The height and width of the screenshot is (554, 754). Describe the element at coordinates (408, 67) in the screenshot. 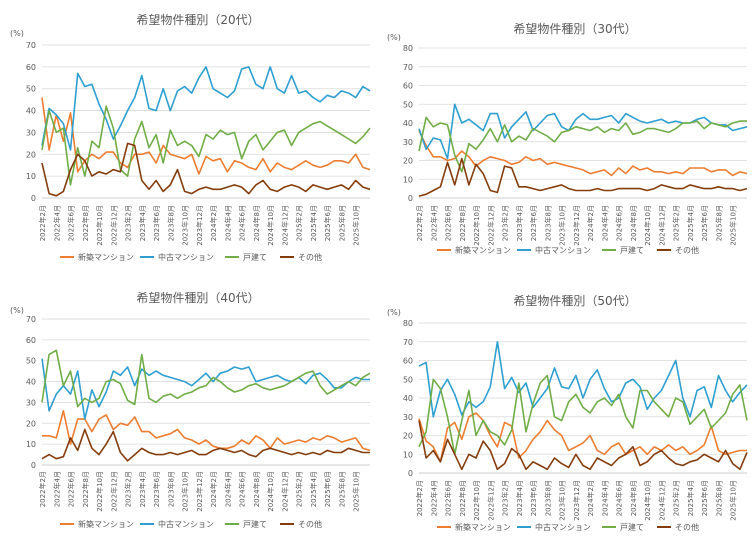

I see `y-tick-label: 70` at that location.